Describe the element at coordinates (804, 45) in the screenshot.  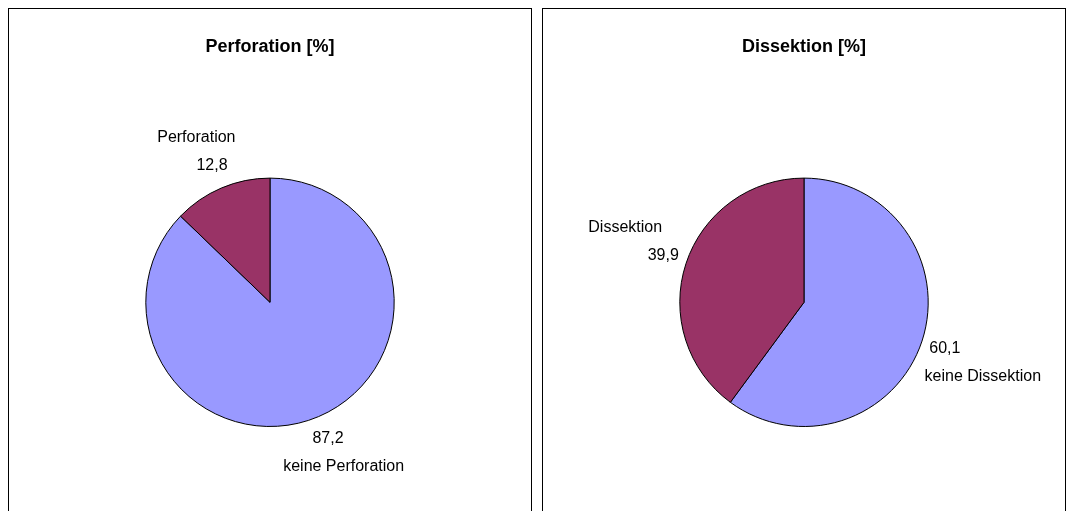
I see `chart-title: Dissektion [%]` at that location.